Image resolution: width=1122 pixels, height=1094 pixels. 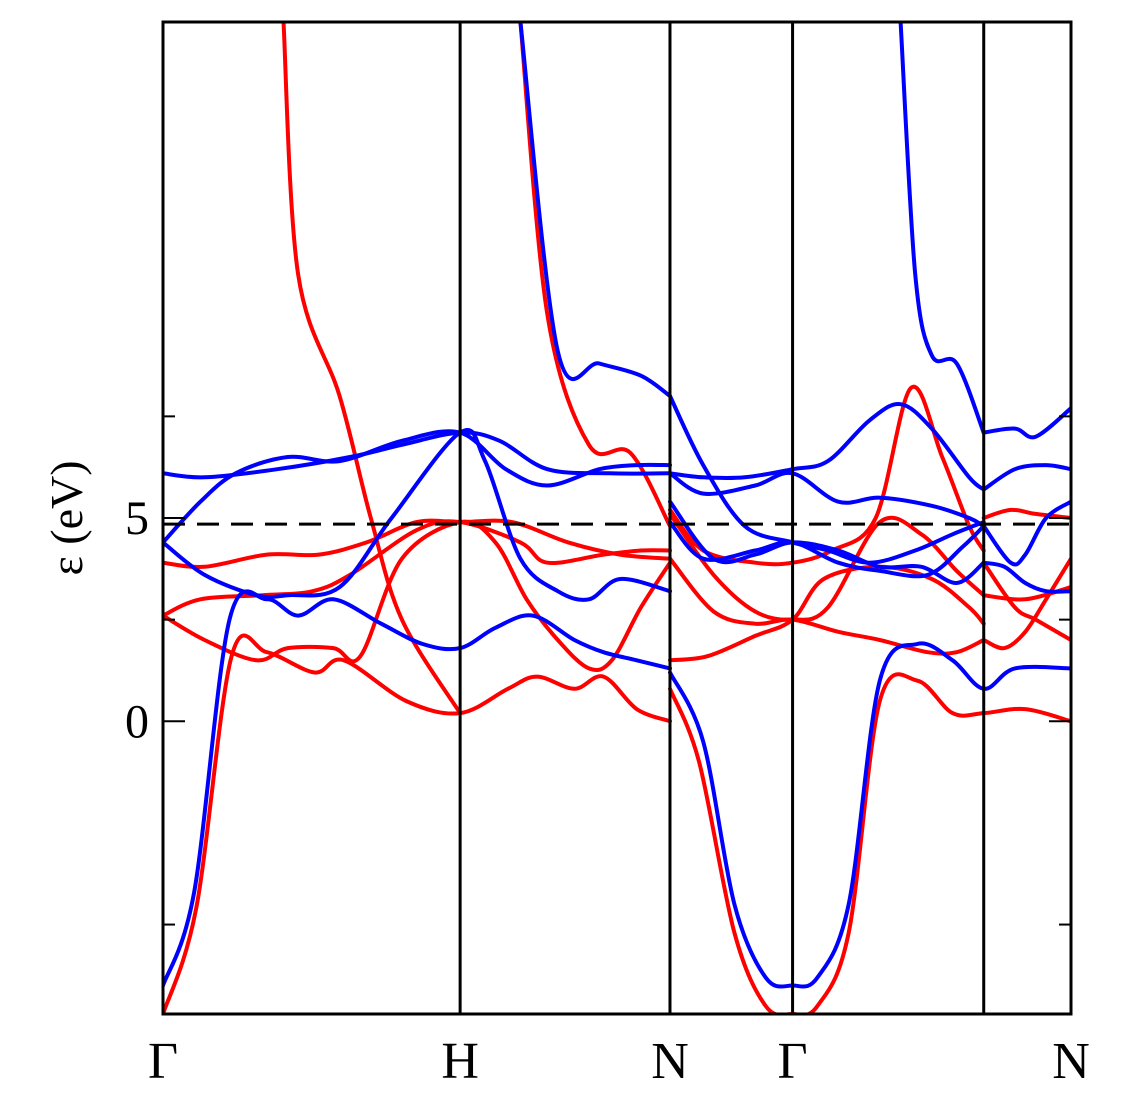 What do you see at coordinates (137, 518) in the screenshot?
I see `y-tick-label: 5` at bounding box center [137, 518].